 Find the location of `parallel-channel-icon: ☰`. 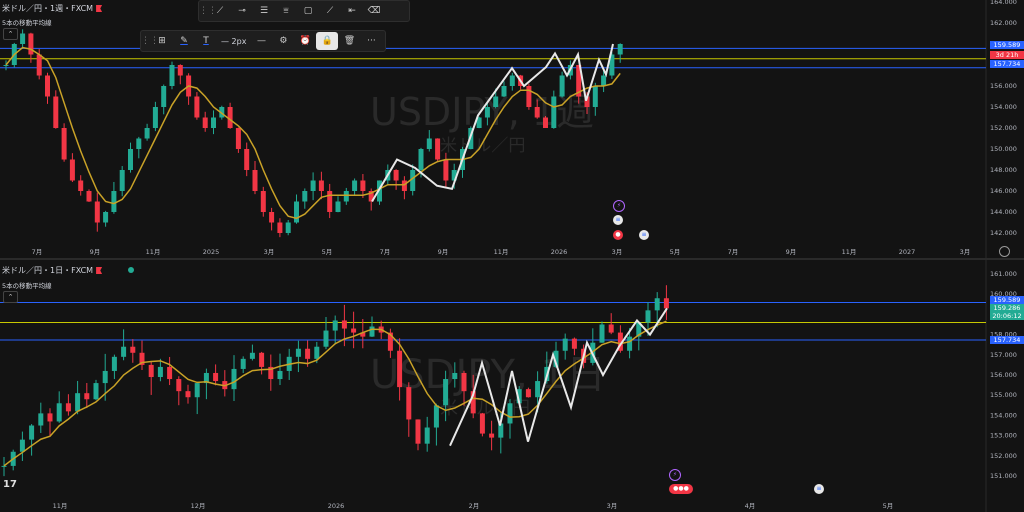

parallel-channel-icon: ☰ is located at coordinates (264, 11).